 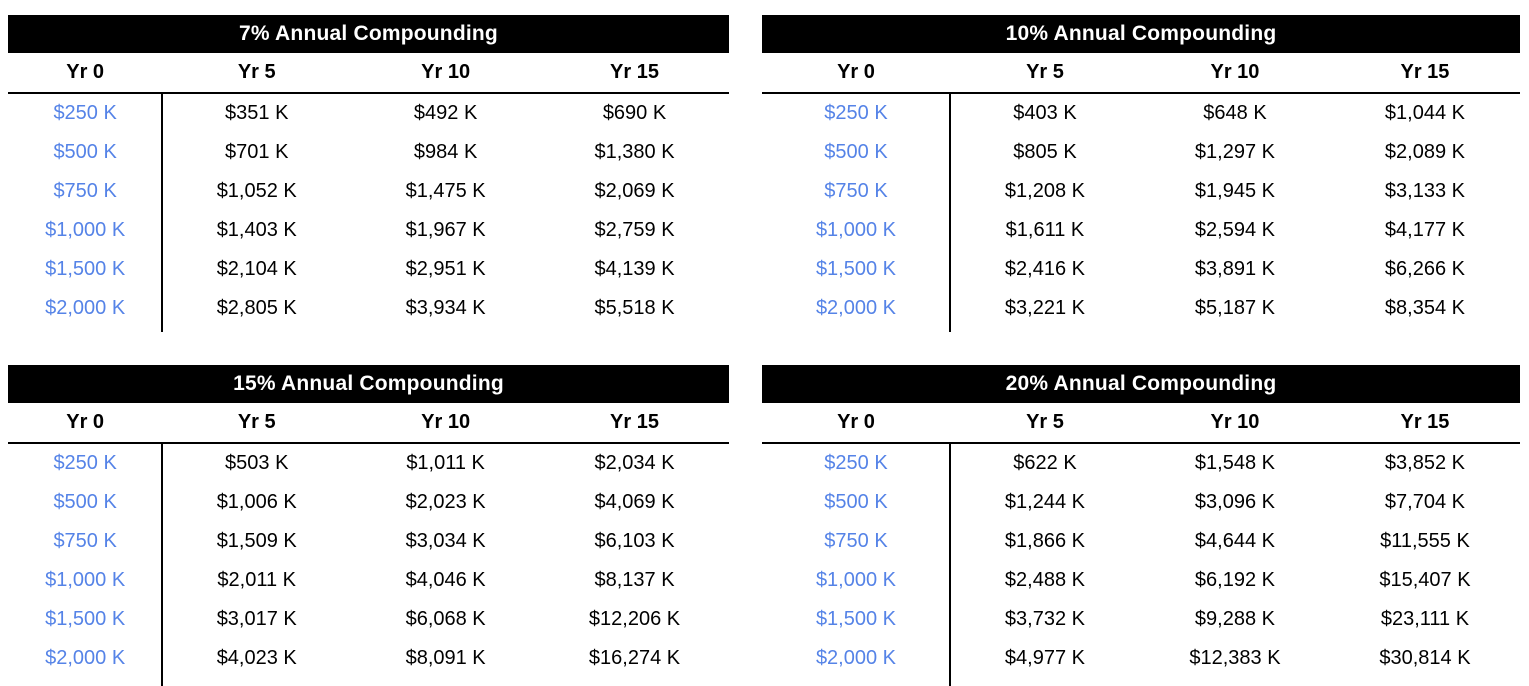 I want to click on table-row: $2,000 K $4,977 K $12,383 K $30,814 K, so click(x=1141, y=658).